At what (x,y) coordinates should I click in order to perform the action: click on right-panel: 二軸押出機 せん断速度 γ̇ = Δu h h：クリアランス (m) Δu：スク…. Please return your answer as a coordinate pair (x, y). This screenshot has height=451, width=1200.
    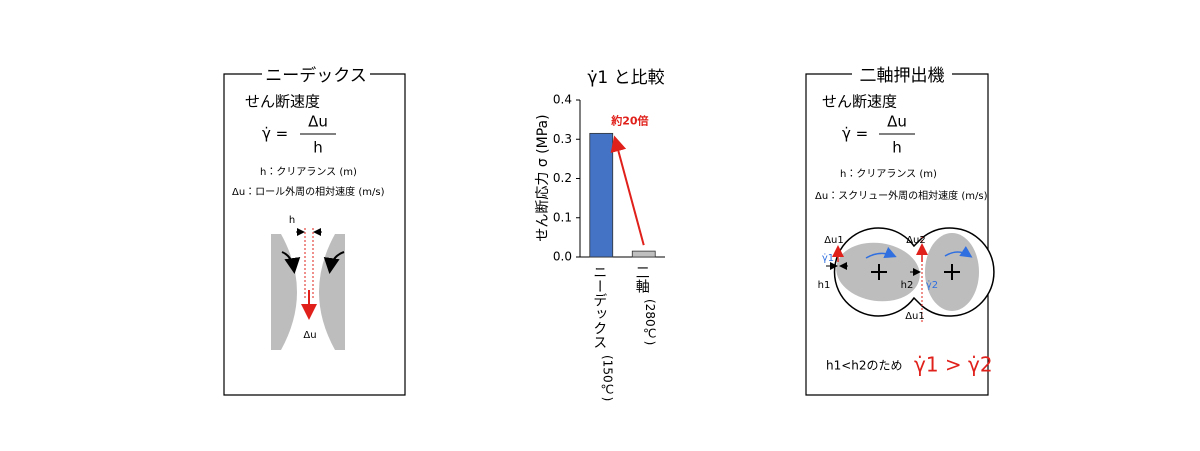
    Looking at the image, I should click on (900, 231).